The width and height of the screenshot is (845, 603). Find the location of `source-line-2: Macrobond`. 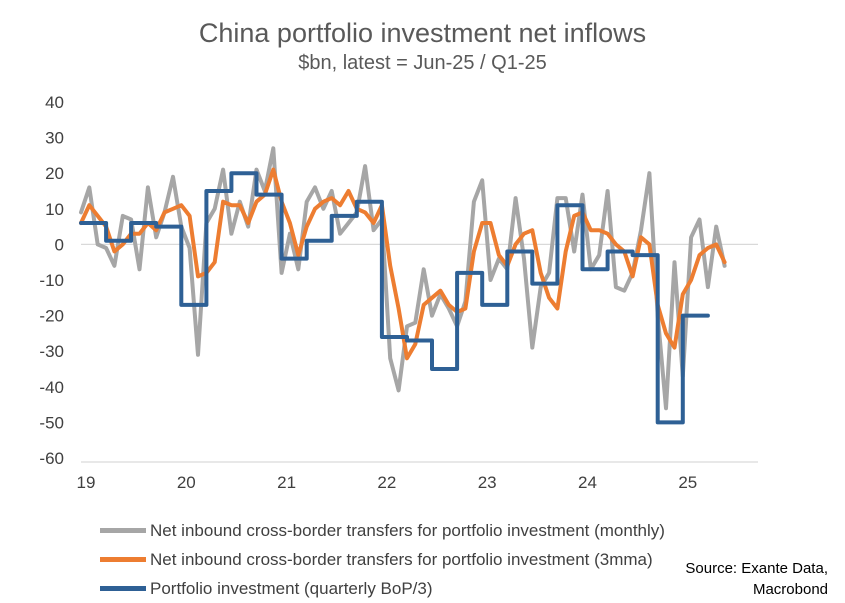

source-line-2: Macrobond is located at coordinates (790, 589).